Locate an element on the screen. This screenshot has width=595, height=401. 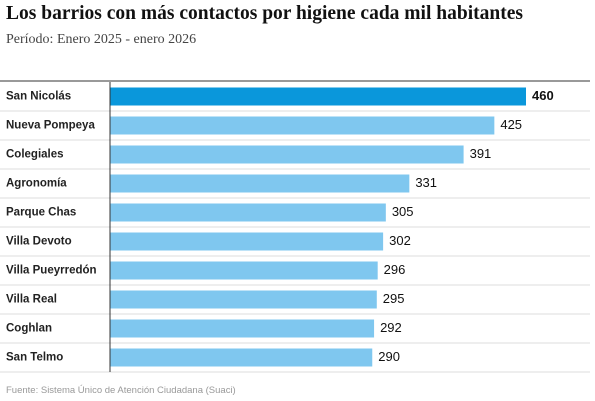
value-label: 292 is located at coordinates (391, 327).